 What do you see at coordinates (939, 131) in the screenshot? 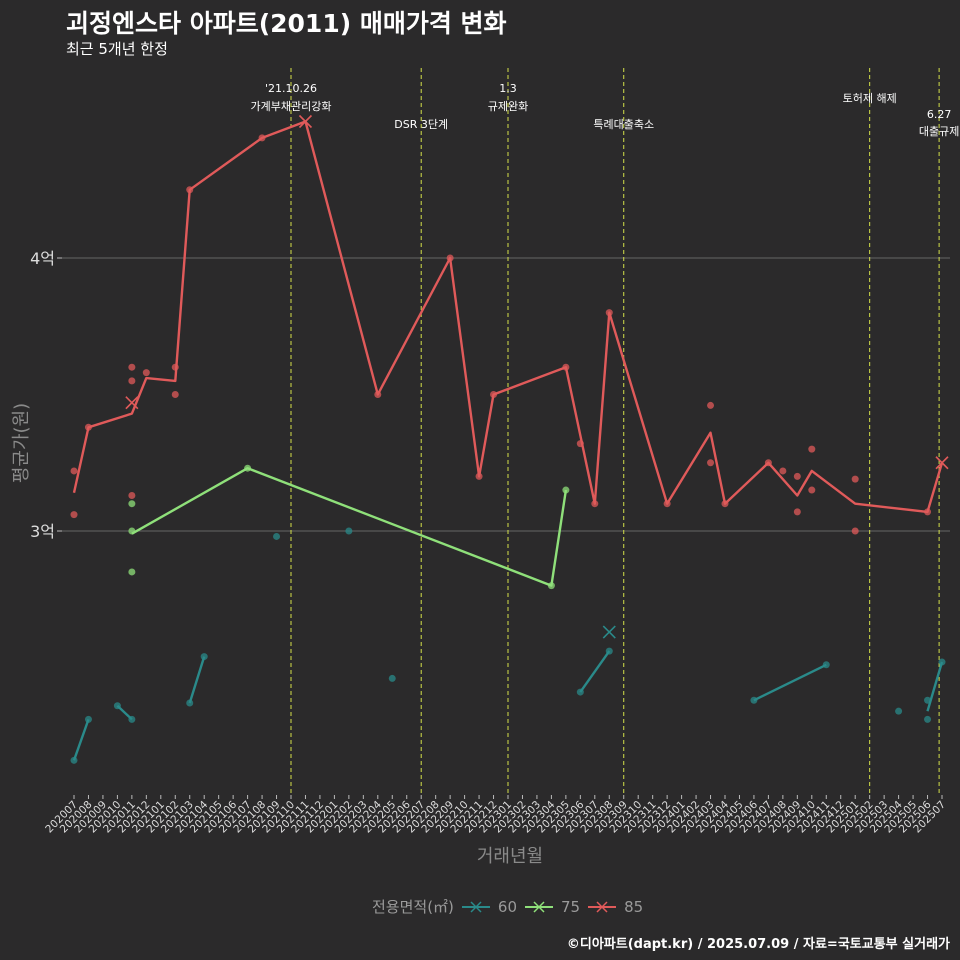
I see `policy-annotation: 대출규제` at bounding box center [939, 131].